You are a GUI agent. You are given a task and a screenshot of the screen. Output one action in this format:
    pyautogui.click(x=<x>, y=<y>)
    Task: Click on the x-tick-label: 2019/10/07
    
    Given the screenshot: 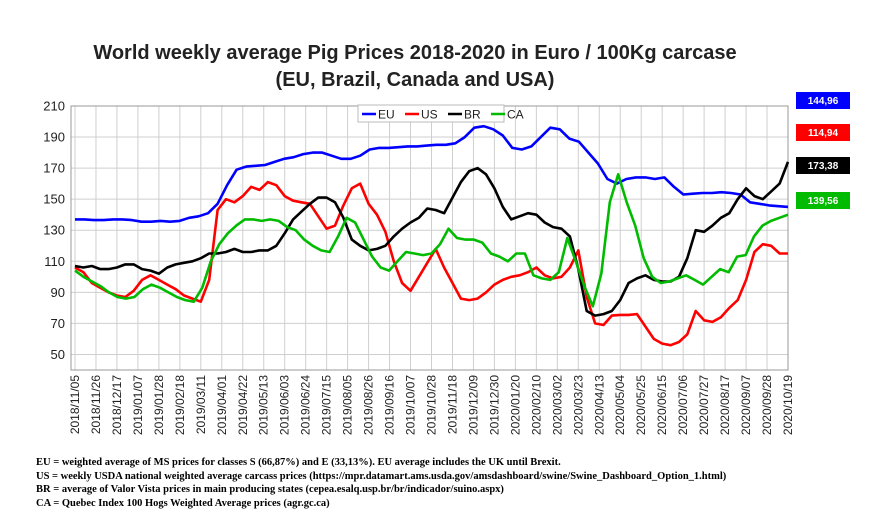 What is the action you would take?
    pyautogui.click(x=411, y=405)
    